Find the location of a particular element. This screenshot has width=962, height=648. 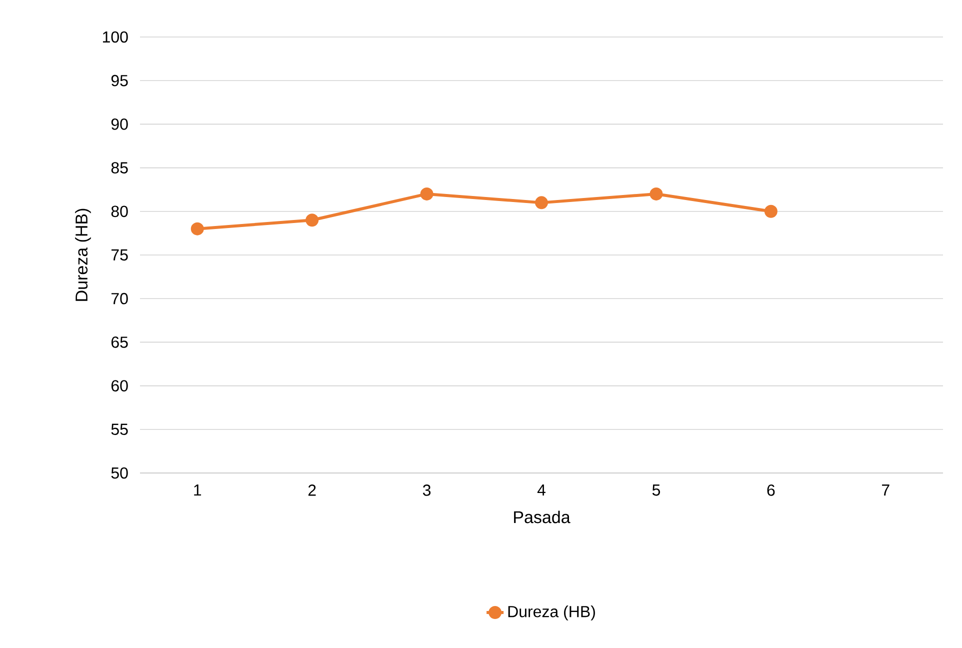

y-tick-label: 65 is located at coordinates (119, 342).